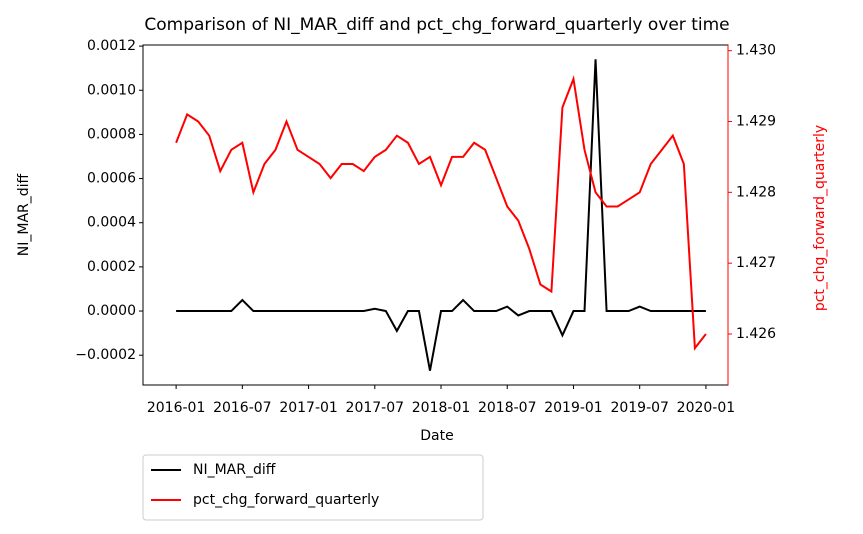 The height and width of the screenshot is (534, 863). I want to click on x-tick-label: 2016-07, so click(242, 408).